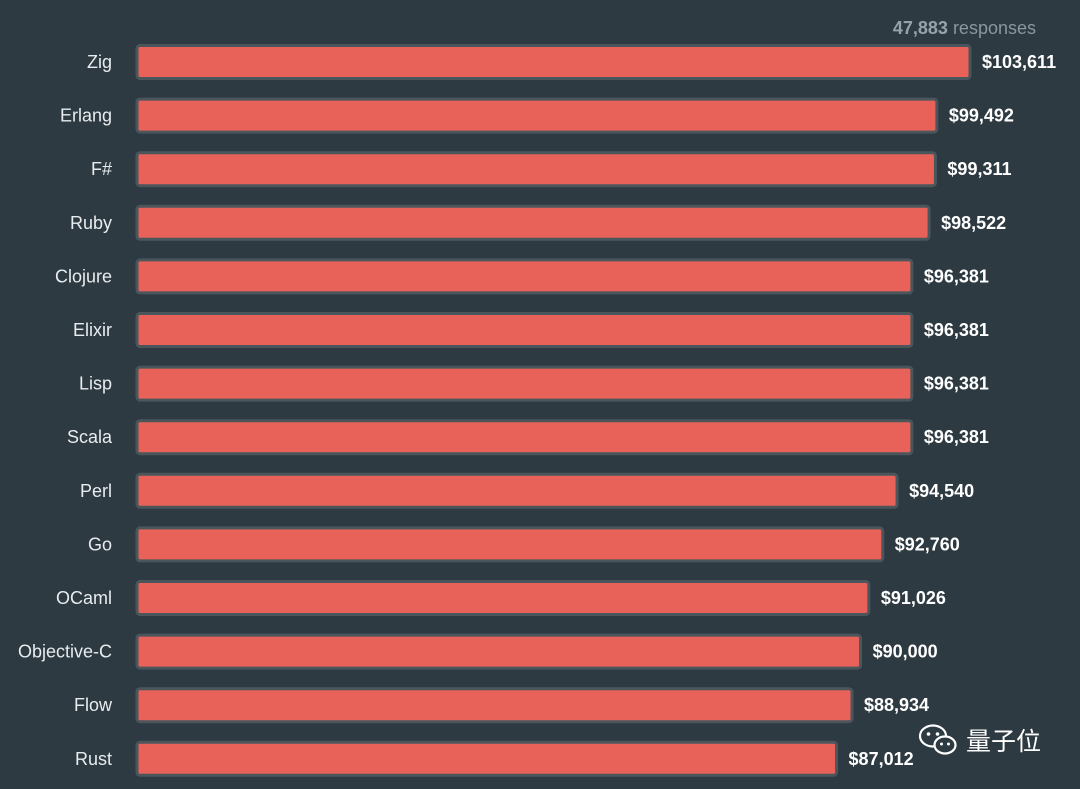 The image size is (1080, 789). I want to click on value-label: $87,012, so click(881, 759).